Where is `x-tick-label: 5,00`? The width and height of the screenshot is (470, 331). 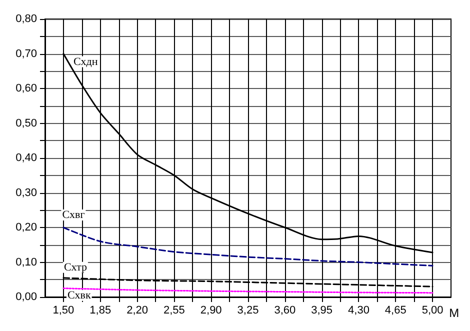 x-tick-label: 5,00 is located at coordinates (433, 310).